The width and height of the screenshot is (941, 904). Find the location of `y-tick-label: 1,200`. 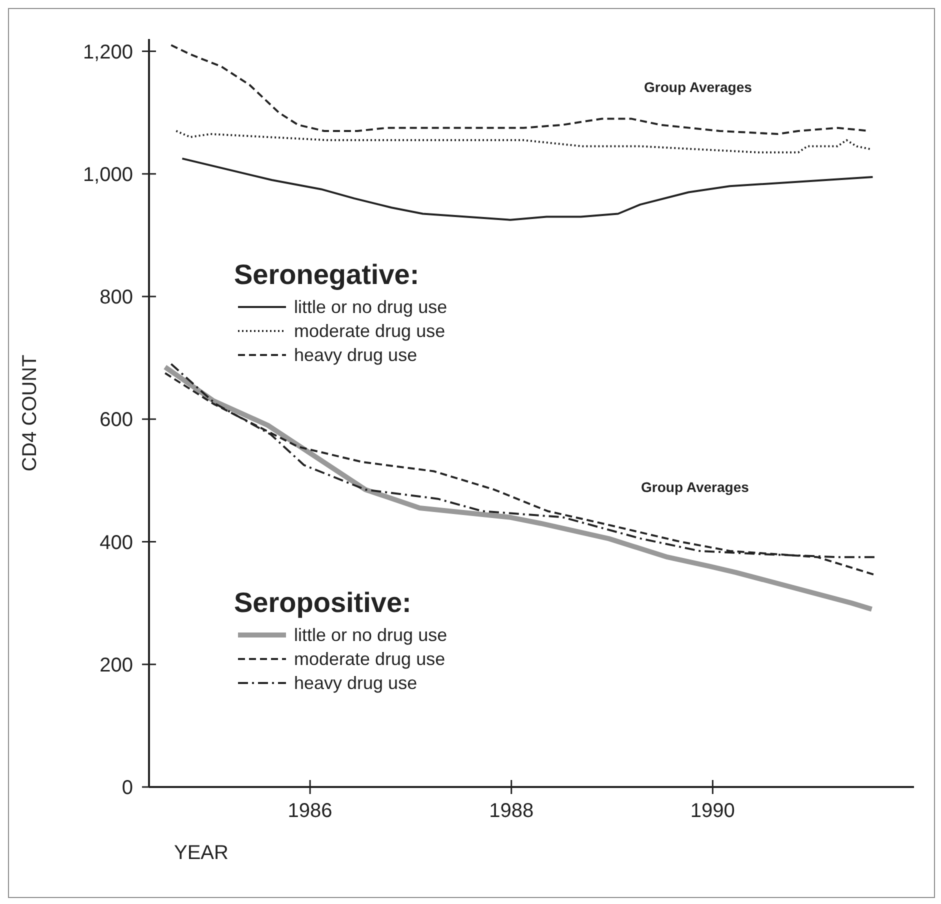

y-tick-label: 1,200 is located at coordinates (107, 52).